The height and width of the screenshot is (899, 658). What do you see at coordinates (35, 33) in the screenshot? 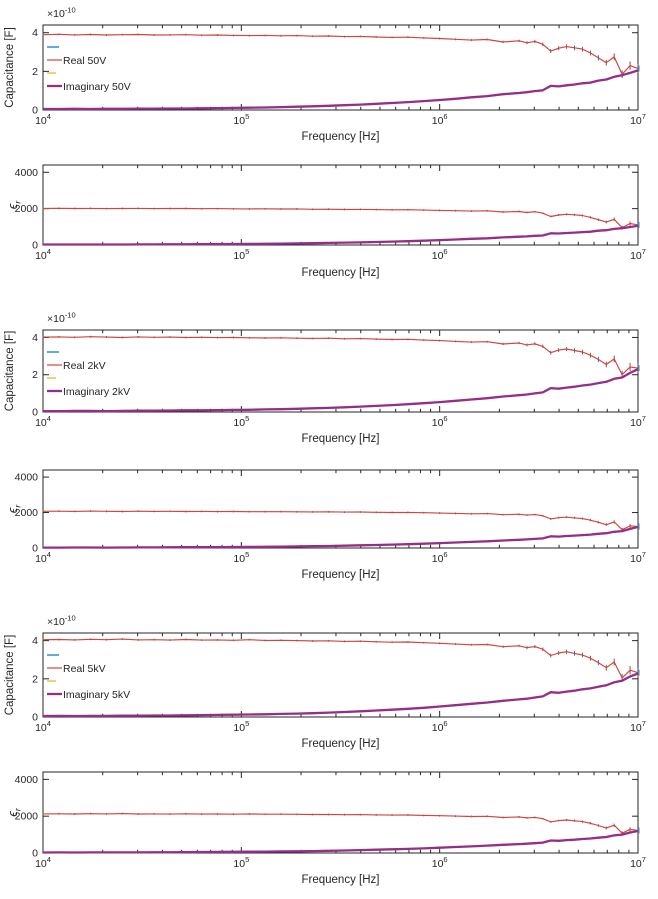
I see `y-tick-label: 4` at bounding box center [35, 33].